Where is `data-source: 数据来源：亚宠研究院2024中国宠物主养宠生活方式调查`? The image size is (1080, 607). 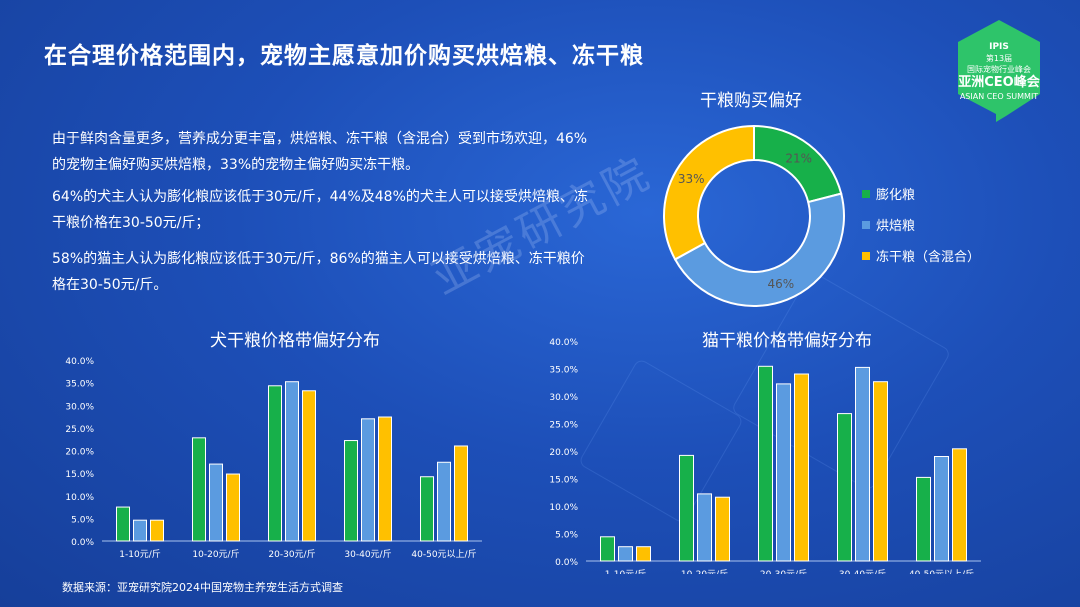 data-source: 数据来源：亚宠研究院2024中国宠物主养宠生活方式调查 is located at coordinates (202, 587).